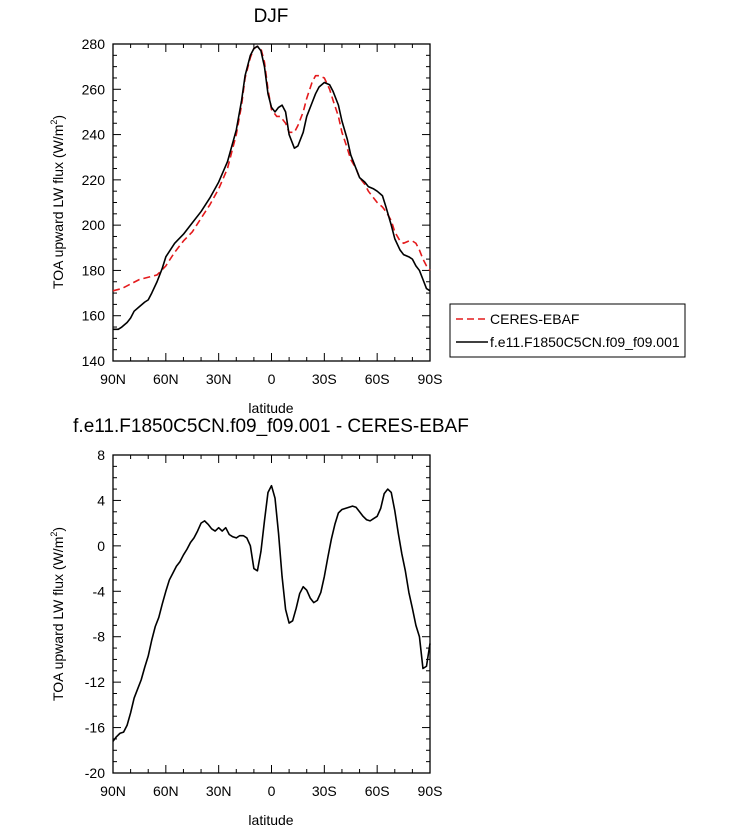 Image resolution: width=733 pixels, height=829 pixels. Describe the element at coordinates (101, 546) in the screenshot. I see `y-tick-label: 0` at that location.